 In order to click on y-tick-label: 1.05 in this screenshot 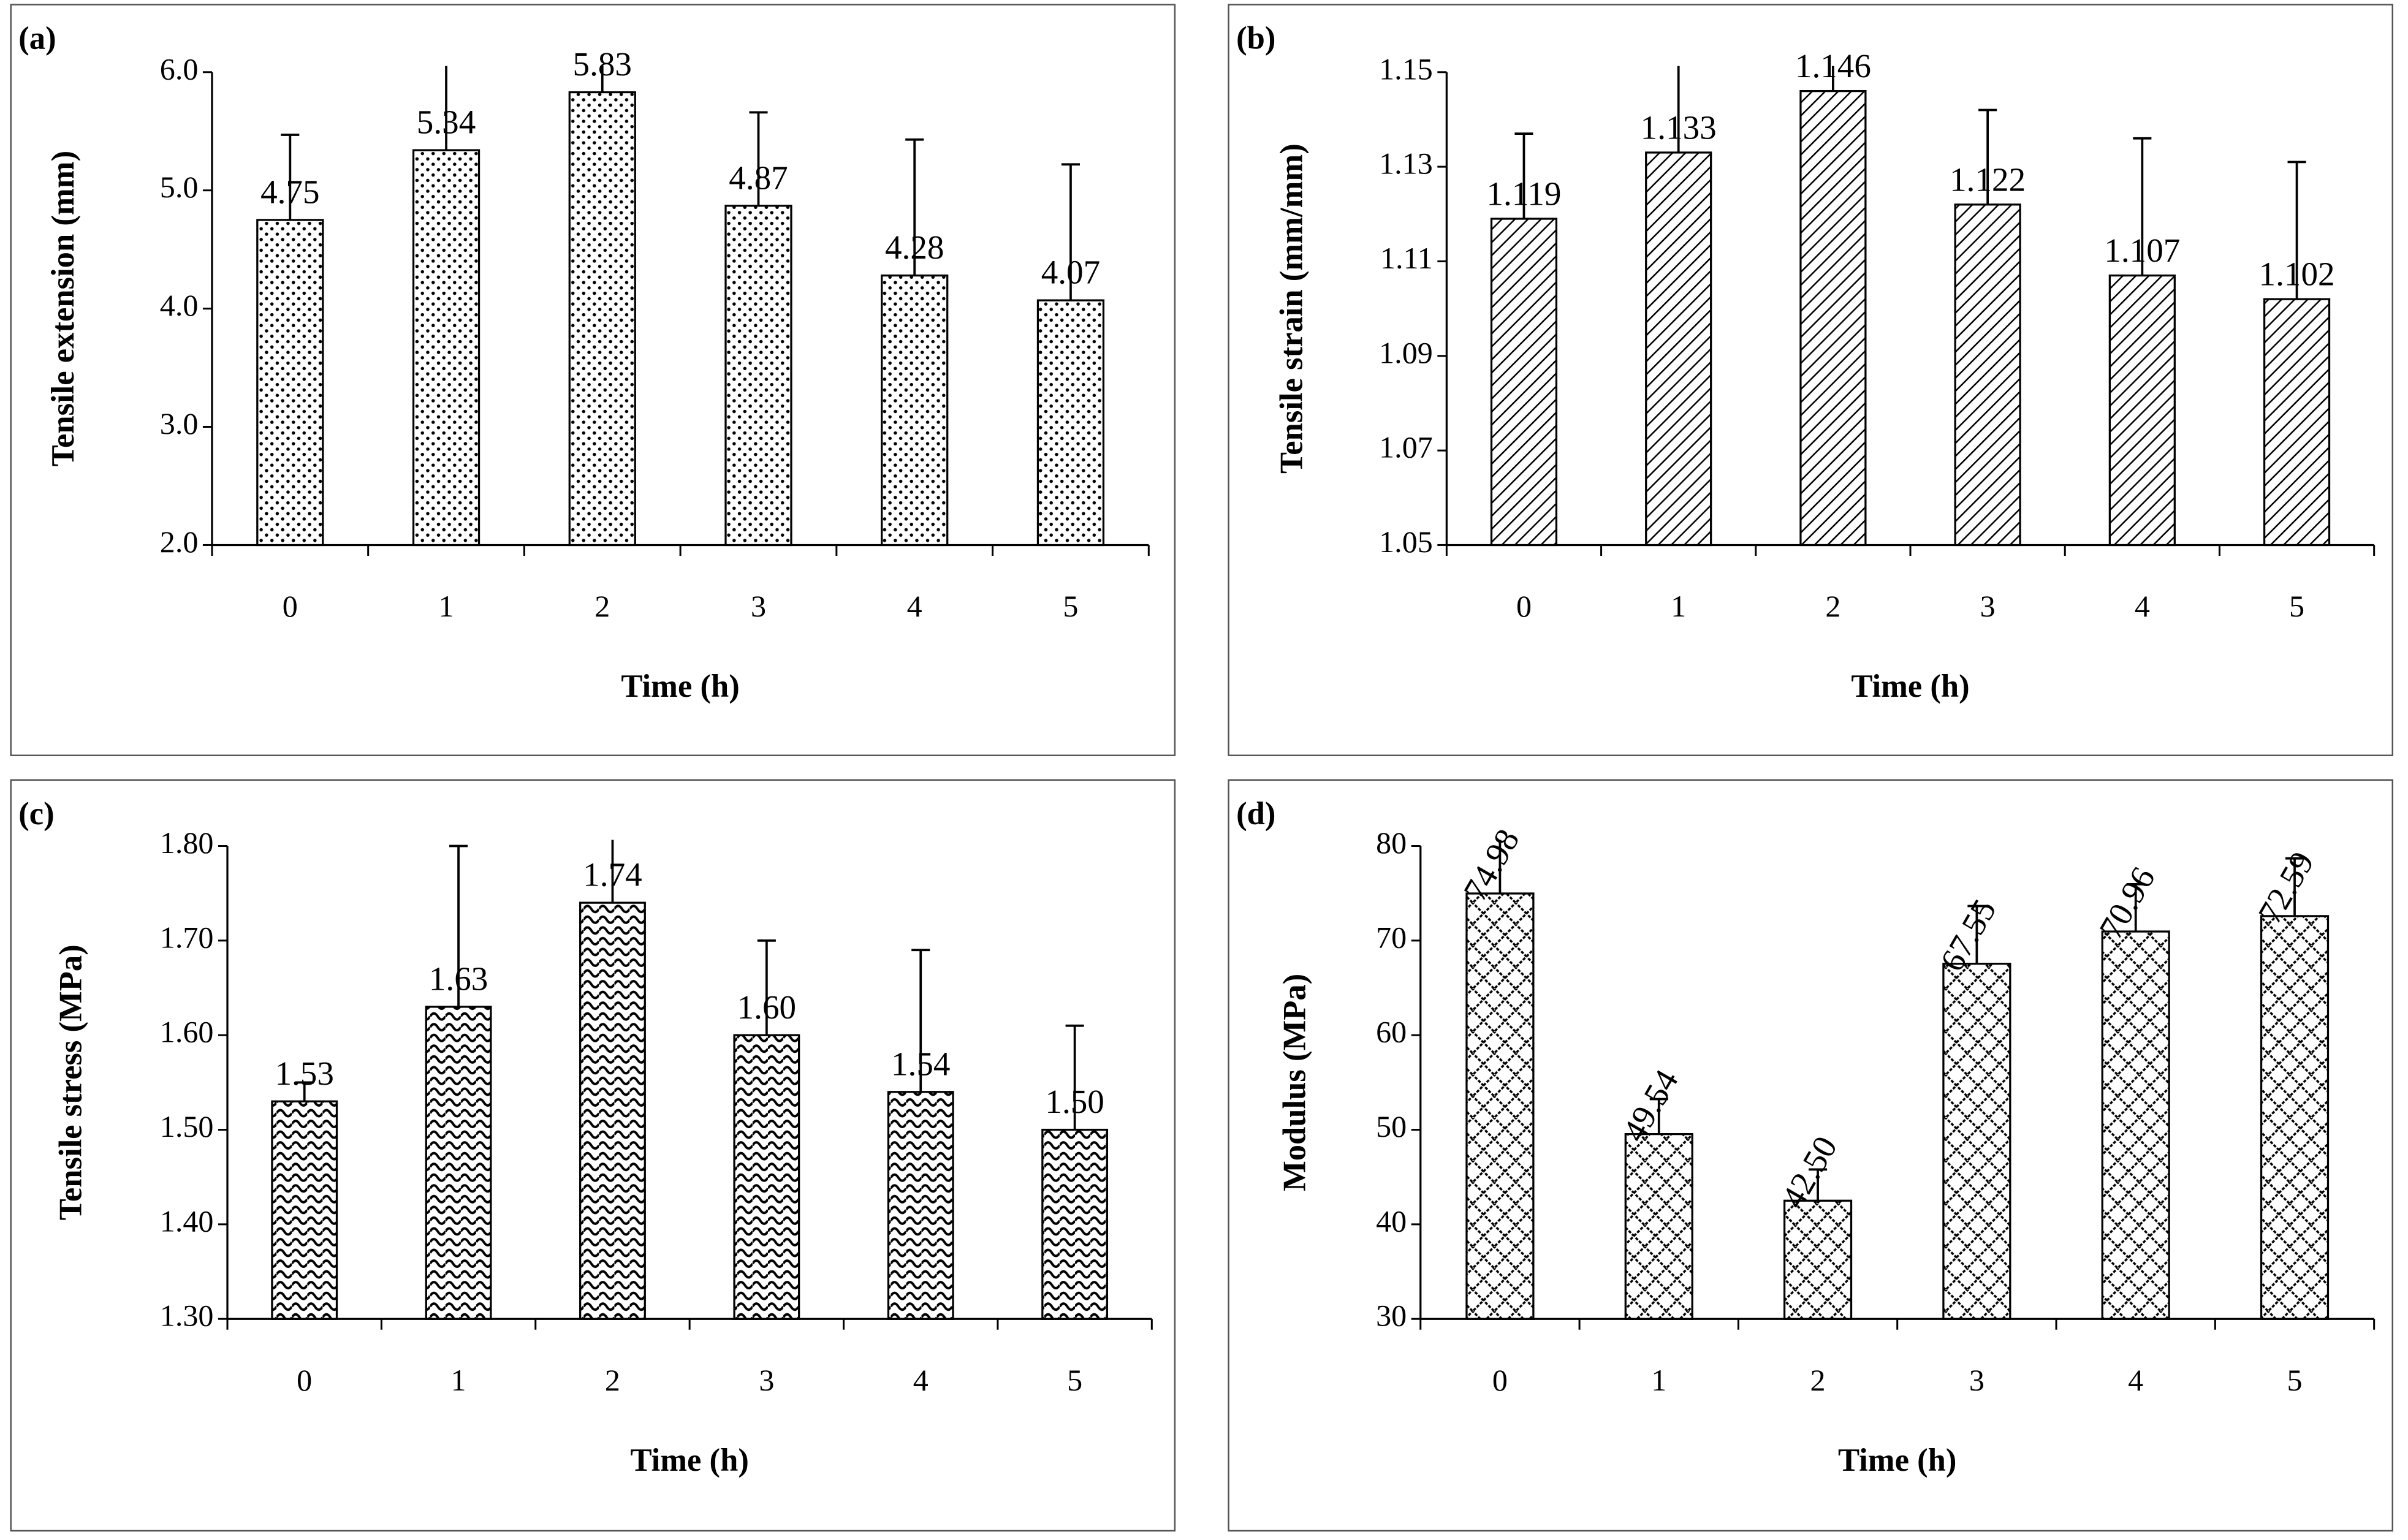, I will do `click(1406, 542)`.